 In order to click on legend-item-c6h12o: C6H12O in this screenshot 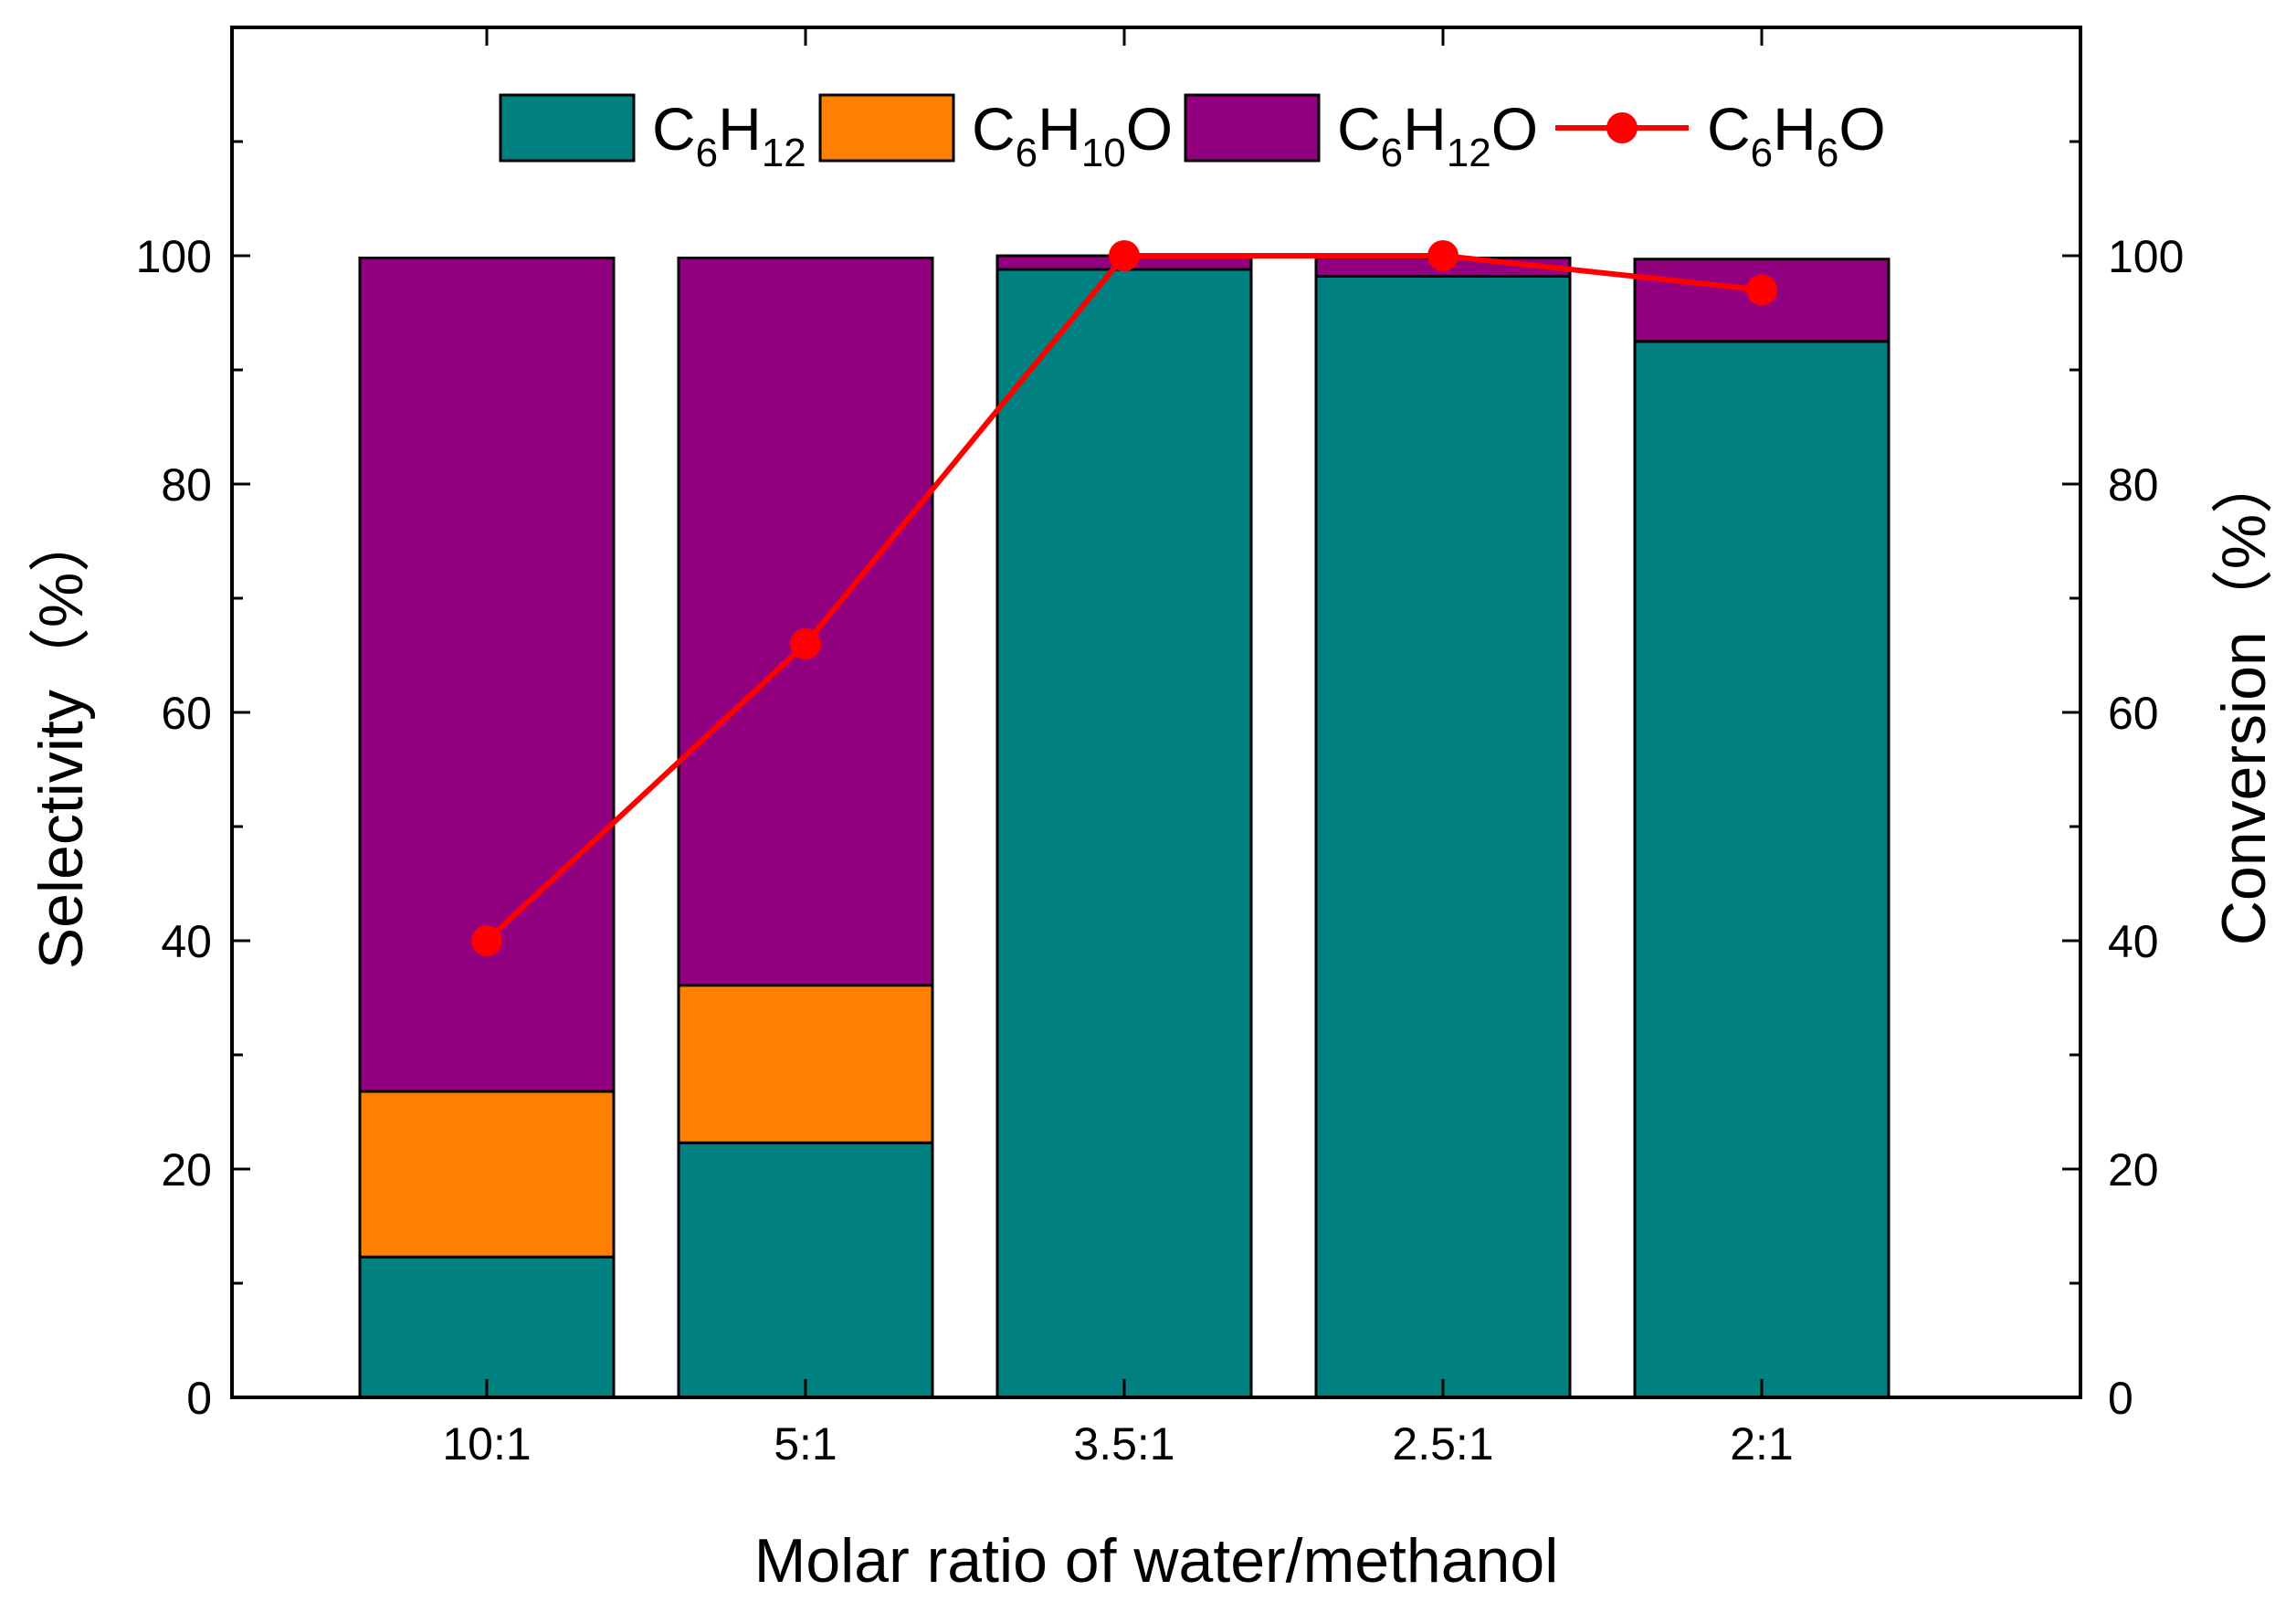, I will do `click(1361, 134)`.